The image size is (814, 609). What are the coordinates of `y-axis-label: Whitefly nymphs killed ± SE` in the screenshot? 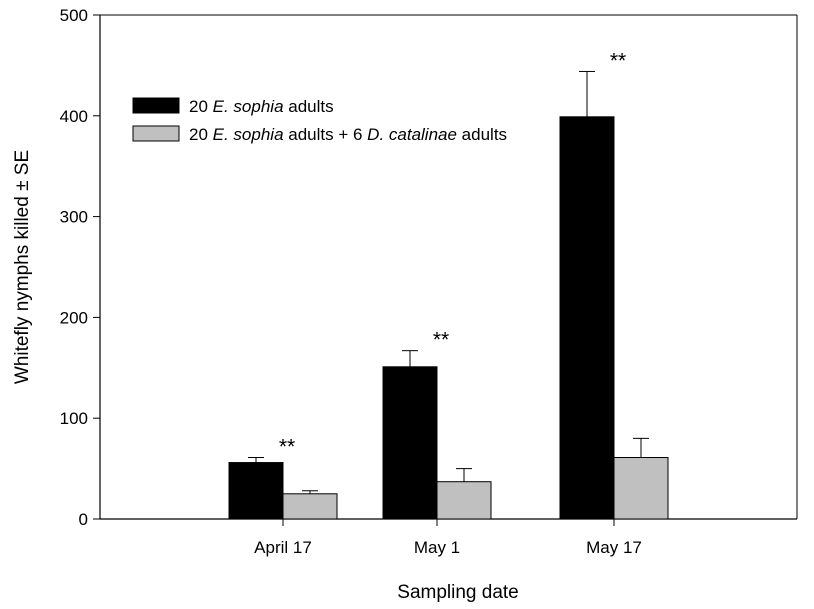 It's located at (22, 267).